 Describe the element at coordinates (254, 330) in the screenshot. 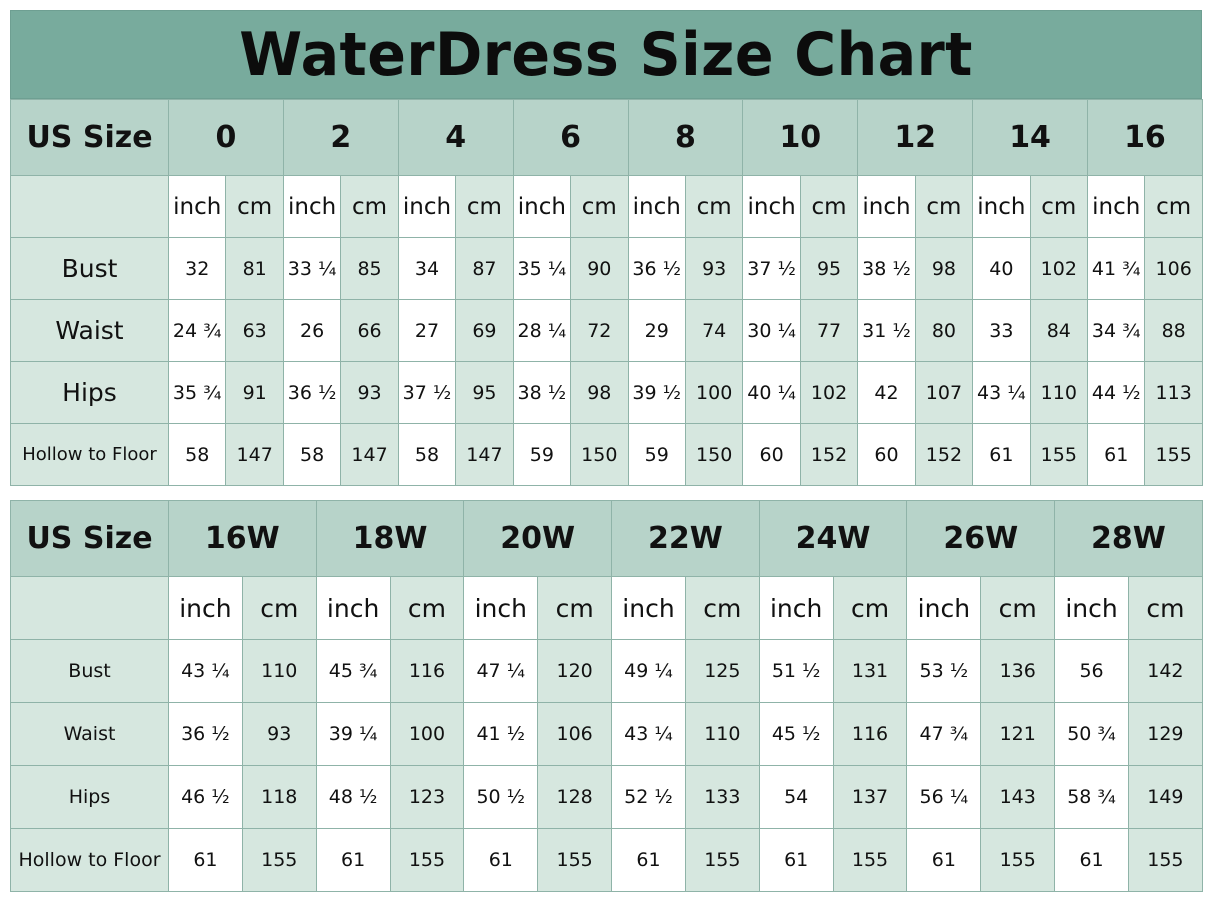

I see `cm-value-cell: 63` at that location.